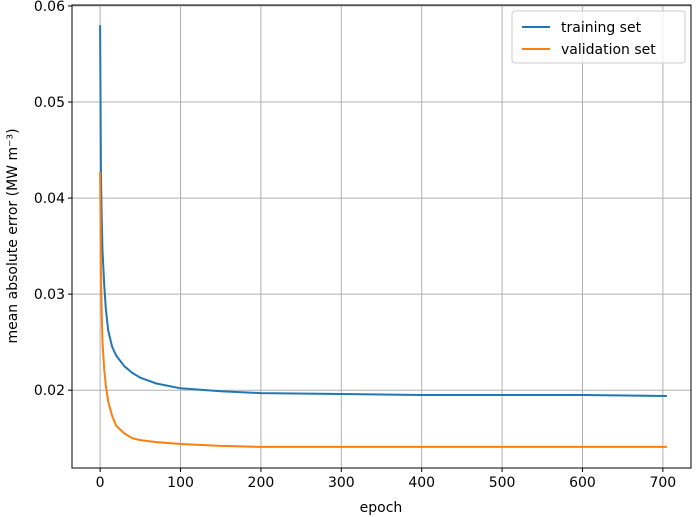 The width and height of the screenshot is (700, 517). I want to click on legend-box, so click(598, 37).